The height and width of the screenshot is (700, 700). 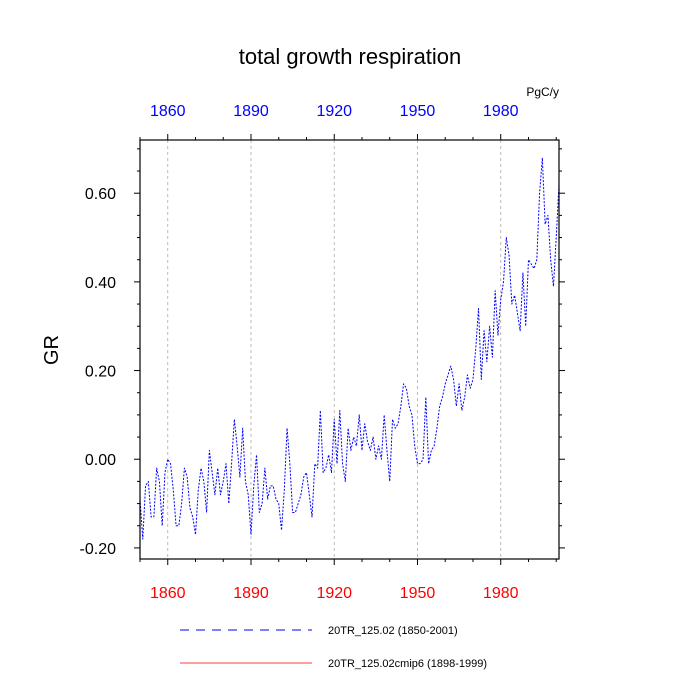 What do you see at coordinates (100, 460) in the screenshot?
I see `y-tick-label-1: 0.00` at bounding box center [100, 460].